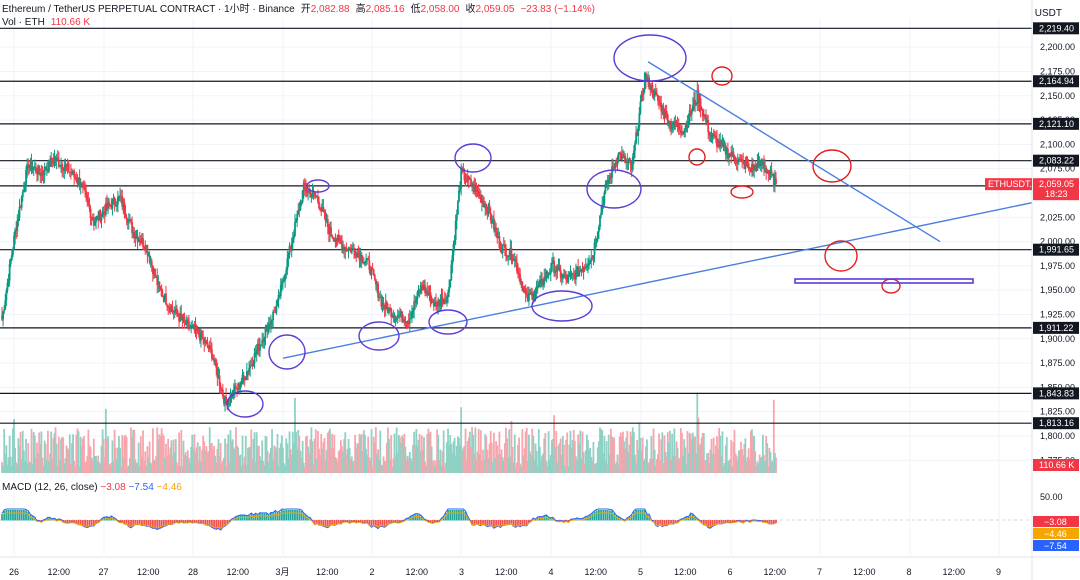  What do you see at coordinates (1056, 423) in the screenshot?
I see `level-tag` at bounding box center [1056, 423].